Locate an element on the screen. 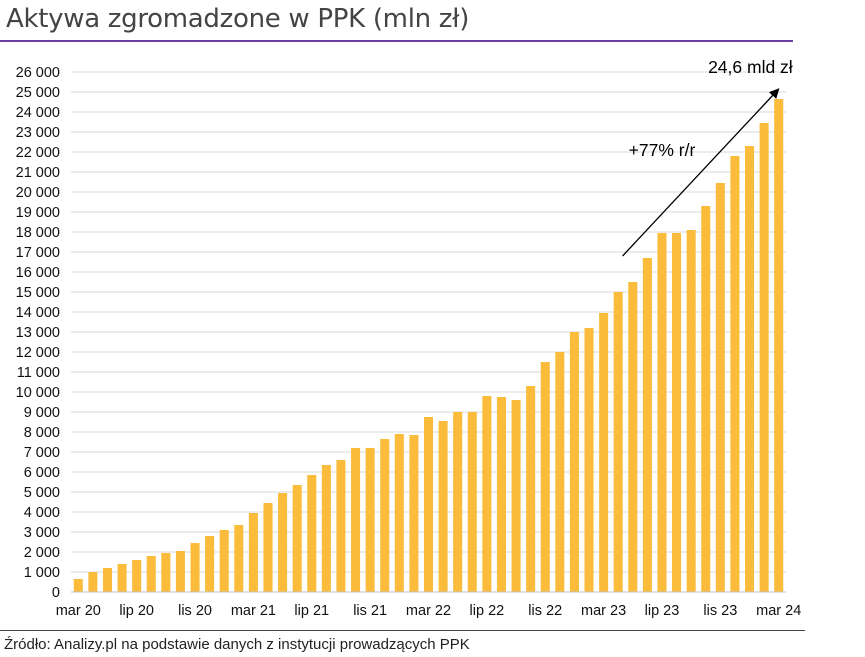  y-tick-label: 19 000 is located at coordinates (38, 213).